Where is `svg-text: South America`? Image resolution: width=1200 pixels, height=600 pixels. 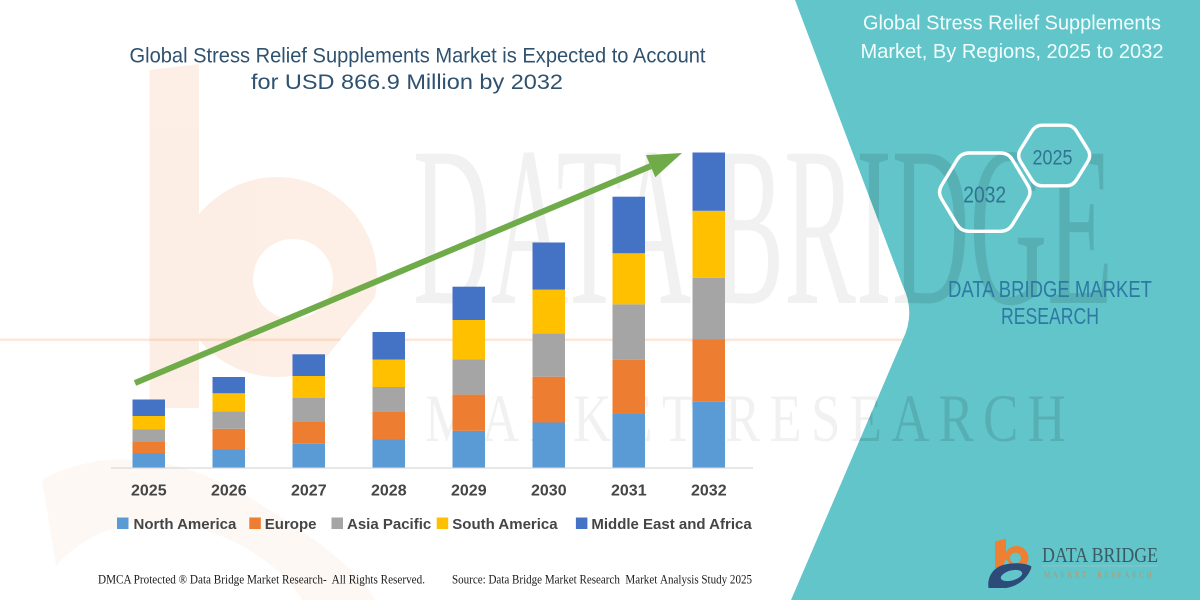 svg-text: South America is located at coordinates (505, 524).